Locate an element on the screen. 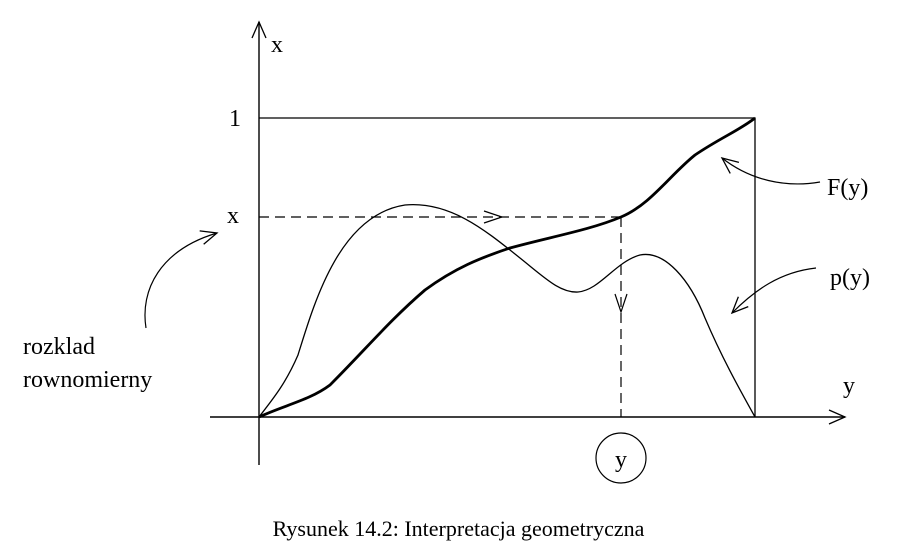  tick-label-y: y is located at coordinates (621, 460).